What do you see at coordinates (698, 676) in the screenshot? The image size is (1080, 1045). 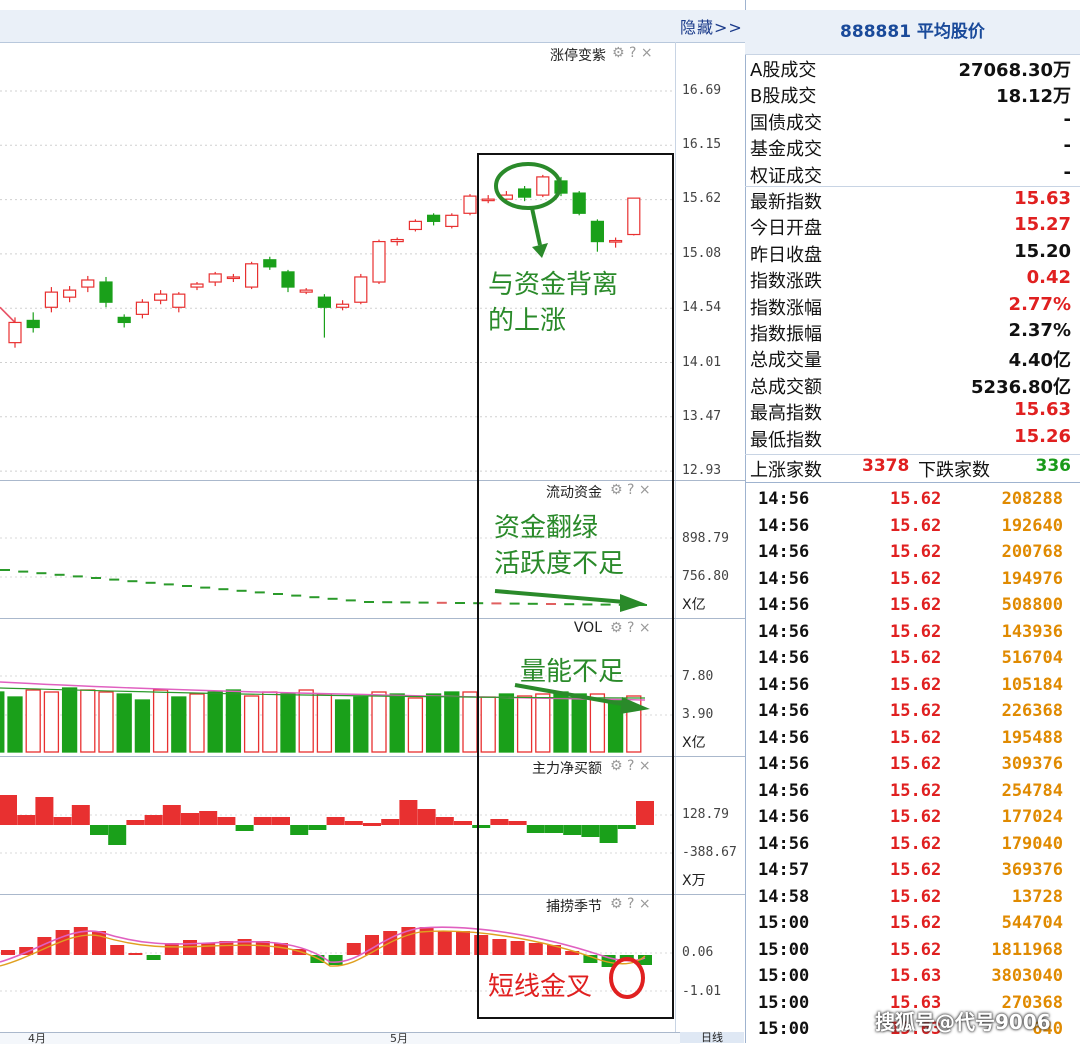 I see `vol-ytick: 7.80` at bounding box center [698, 676].